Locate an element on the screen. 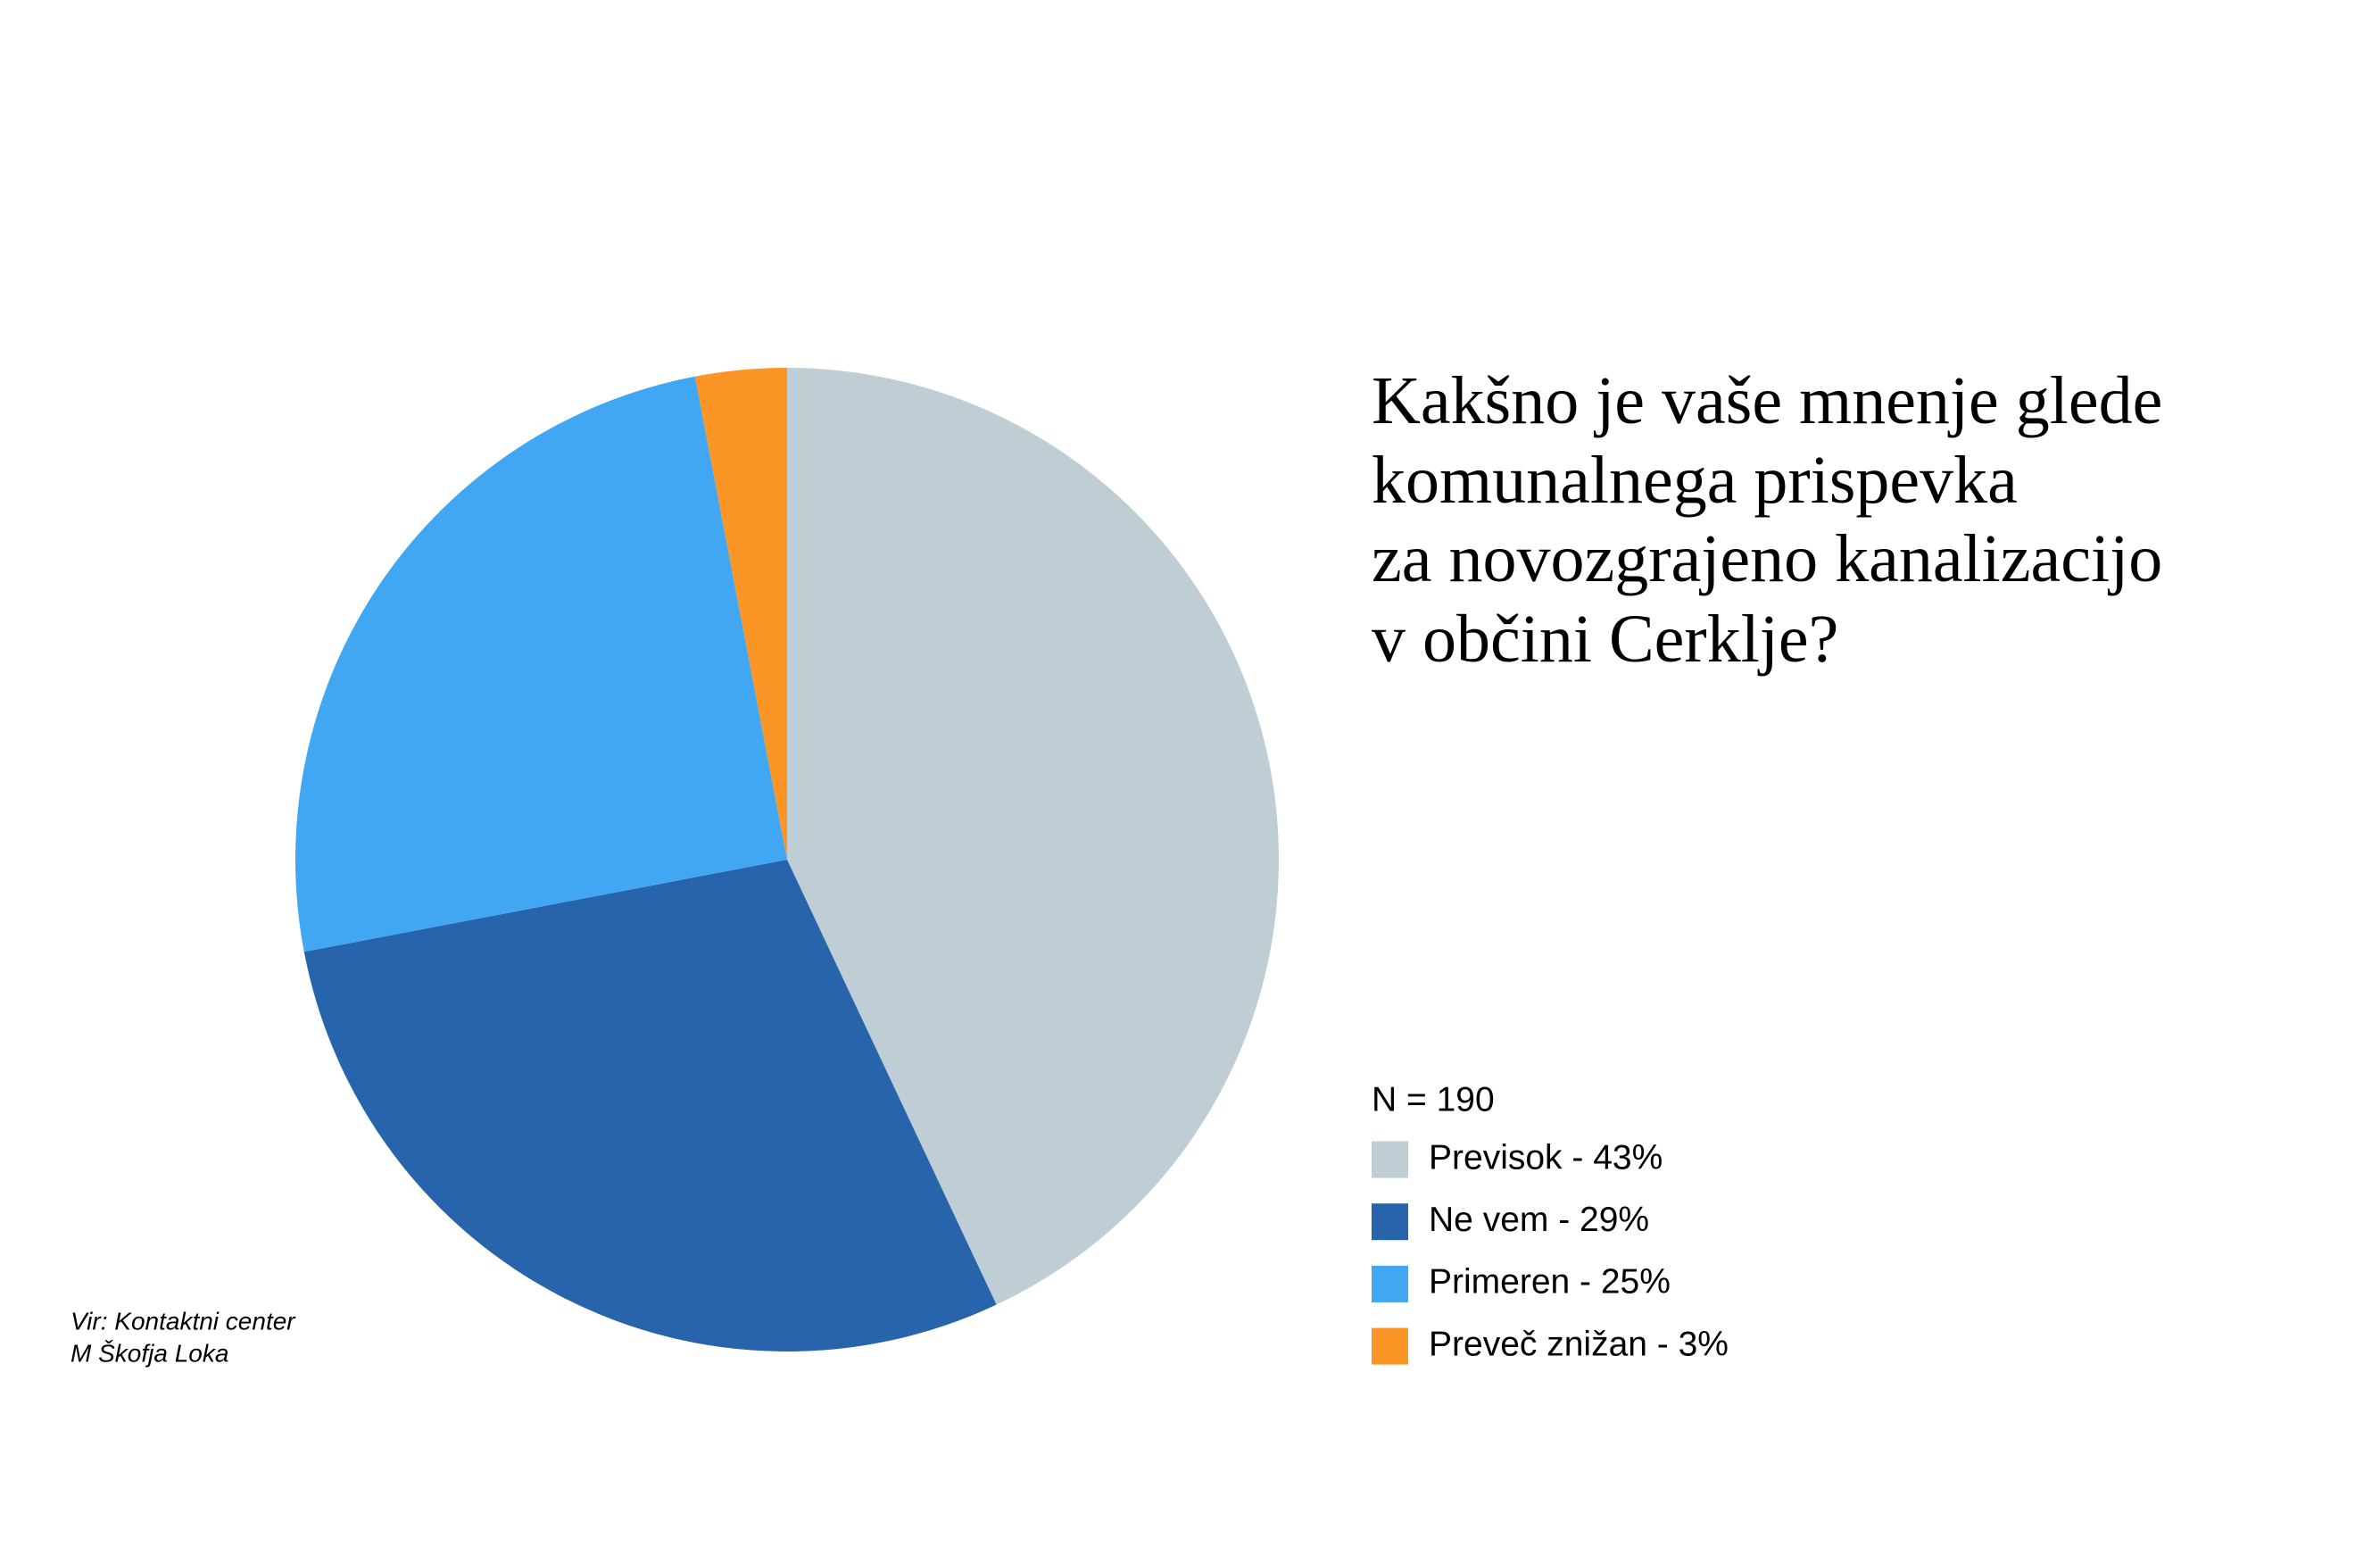 This screenshot has height=1547, width=2380. chart-title: v občini Cerklje? is located at coordinates (1605, 639).